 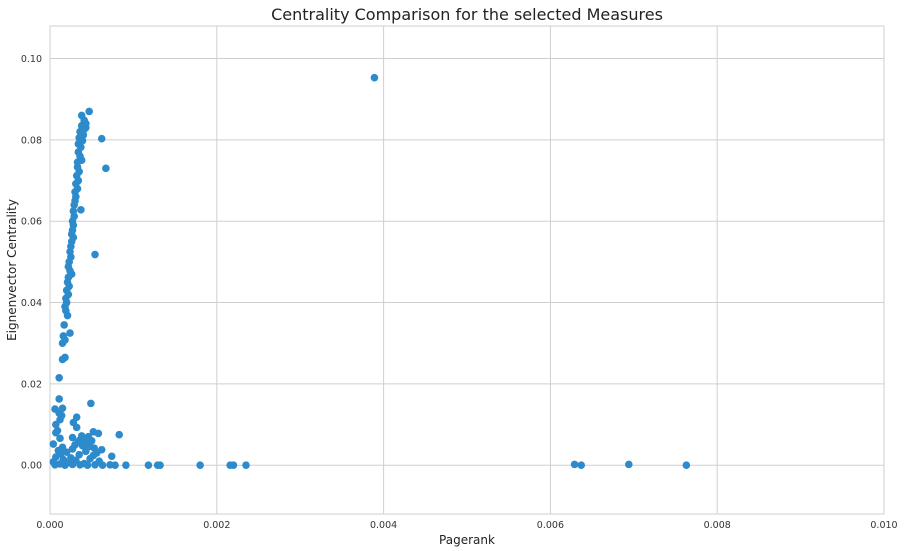 What do you see at coordinates (12, 270) in the screenshot?
I see `y-axis-label: Eignenvector Centrality` at bounding box center [12, 270].